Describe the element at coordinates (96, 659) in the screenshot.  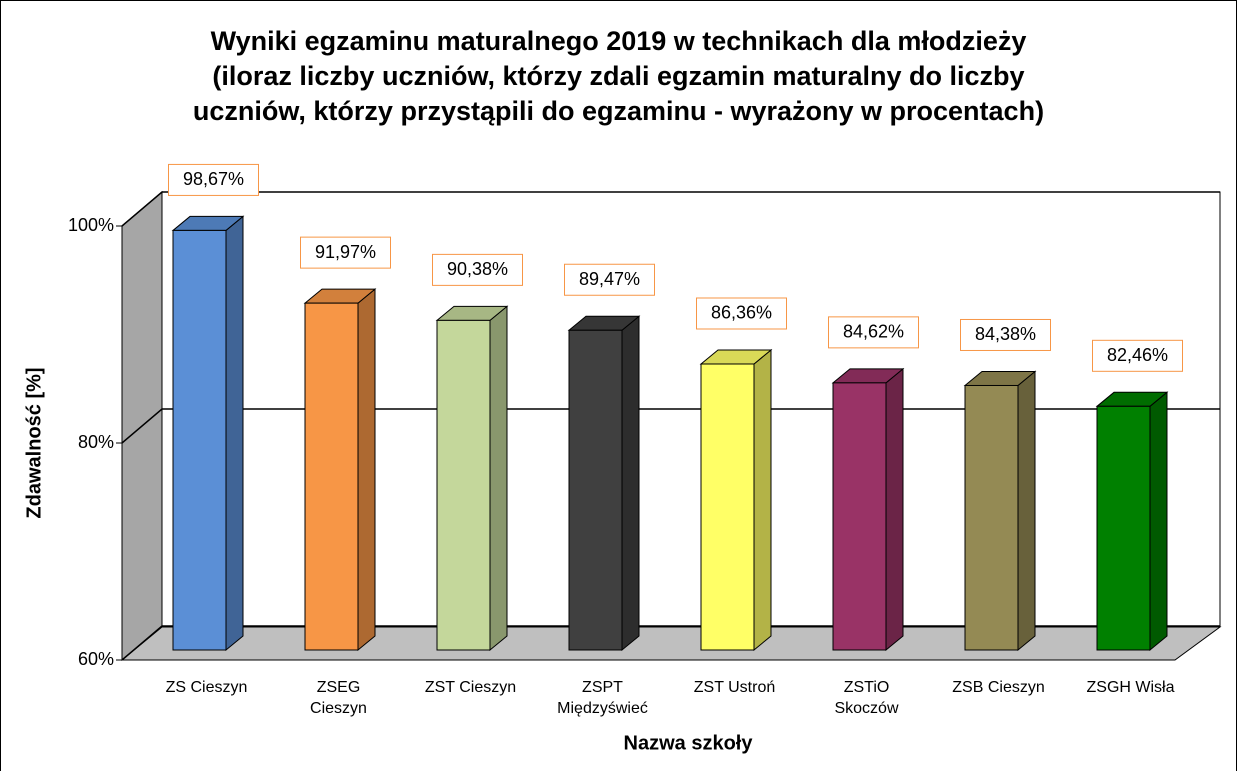
I see `y-tick-label: 60%` at that location.